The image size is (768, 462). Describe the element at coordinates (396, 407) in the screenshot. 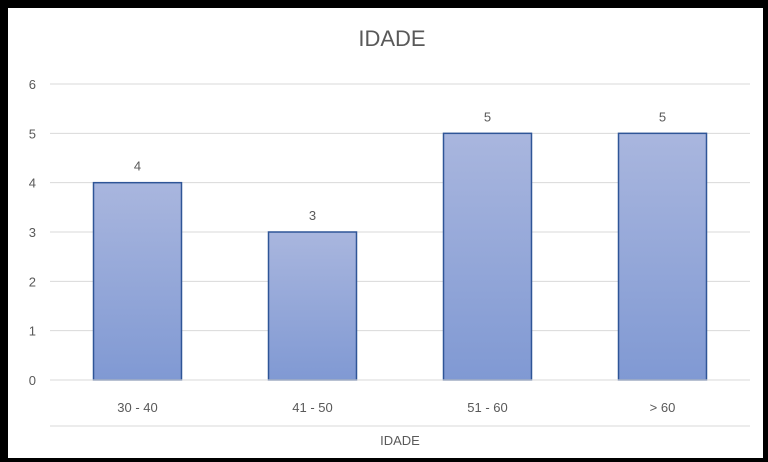

I see `x-axis-tick-labels: 30 - 40 41 - 50 51 - 60 > 60` at that location.